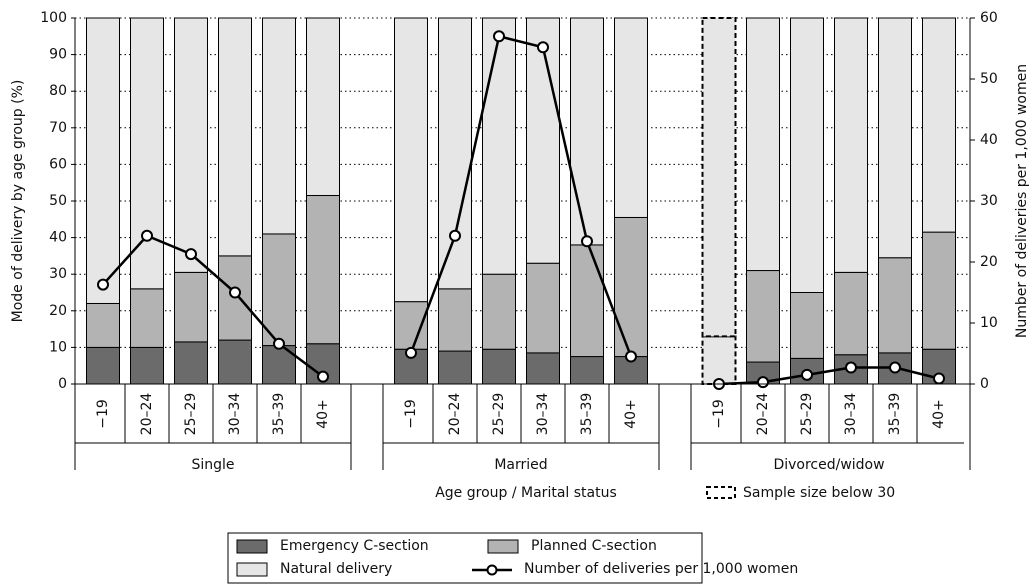 The image size is (1033, 587). I want to click on note-swatch, so click(721, 492).